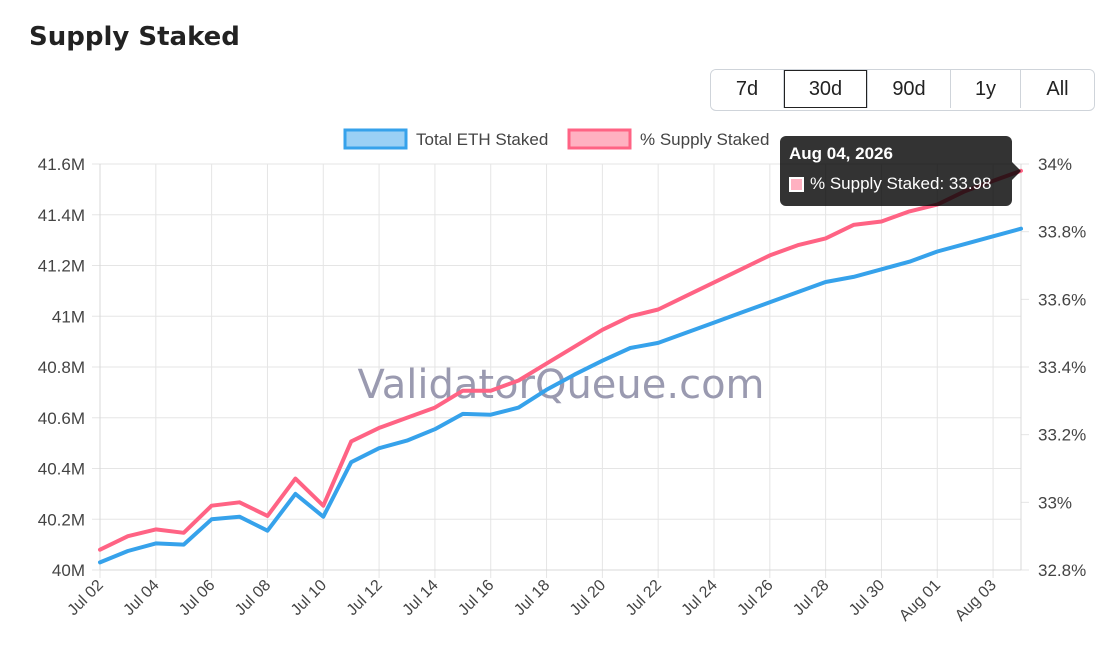 This screenshot has width=1118, height=663. What do you see at coordinates (976, 601) in the screenshot?
I see `x-tick-label: Aug 03` at bounding box center [976, 601].